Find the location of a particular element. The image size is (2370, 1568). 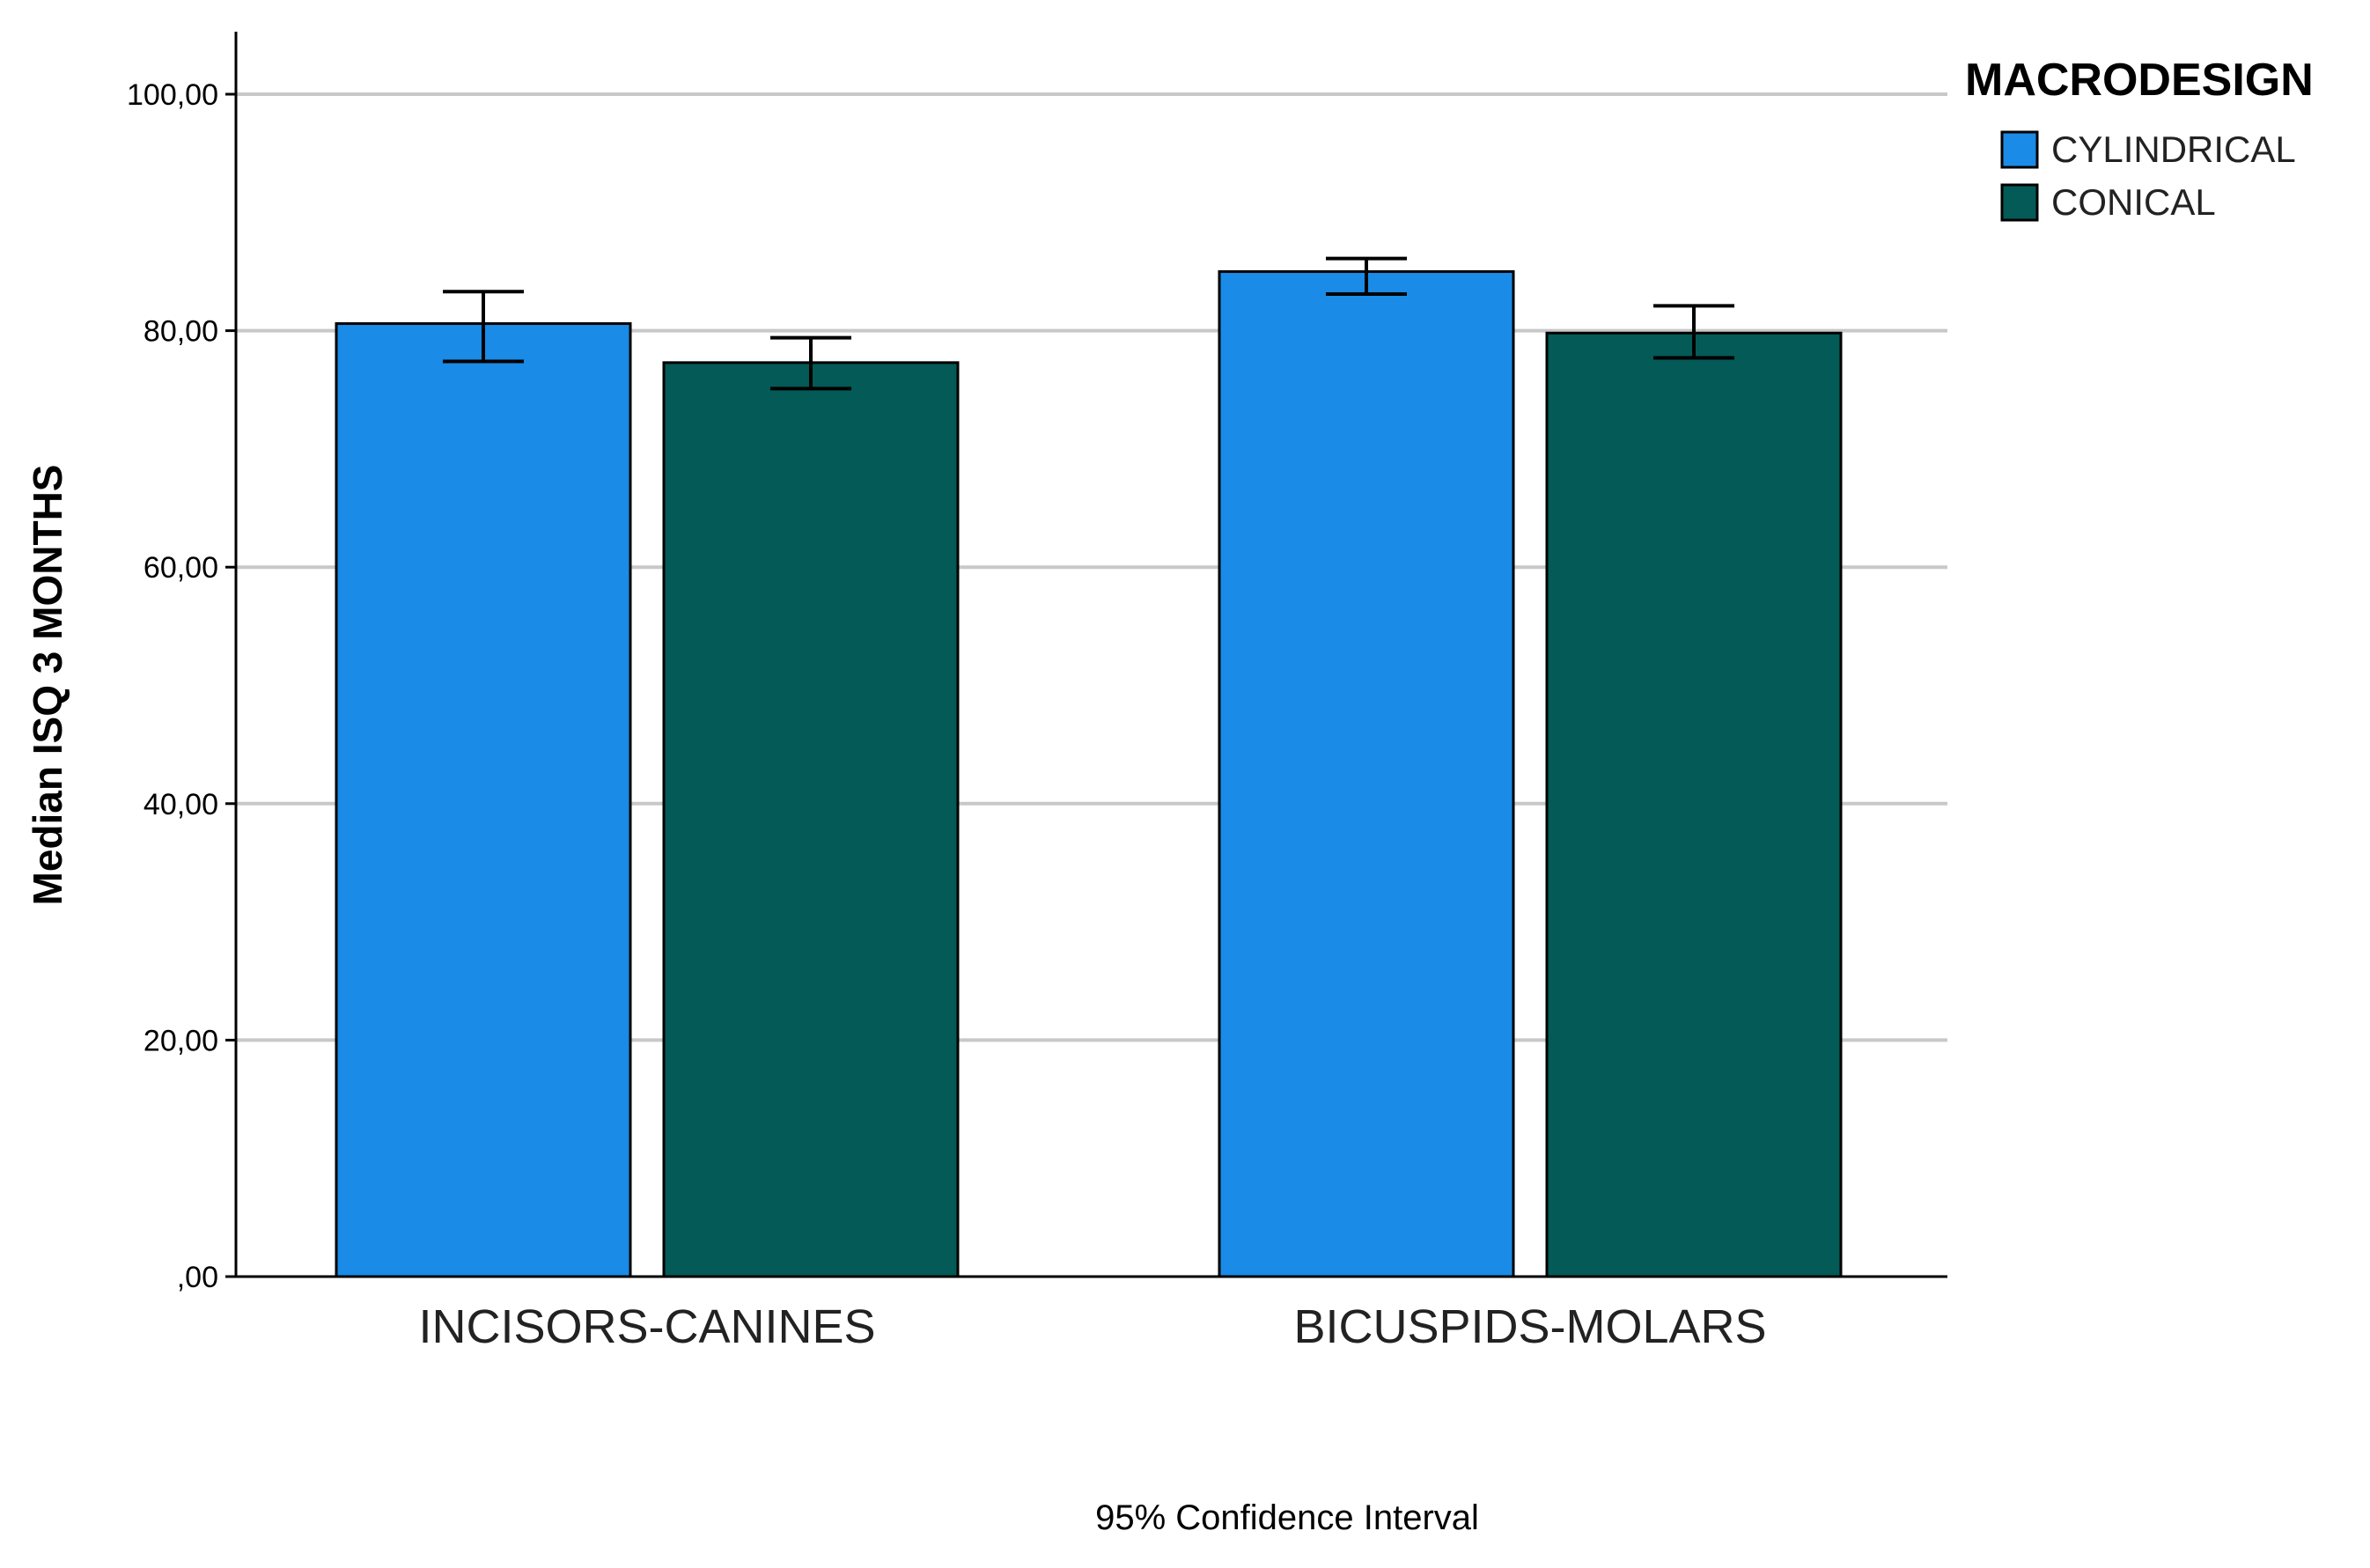

y-tick-label: 60,00 is located at coordinates (181, 568).